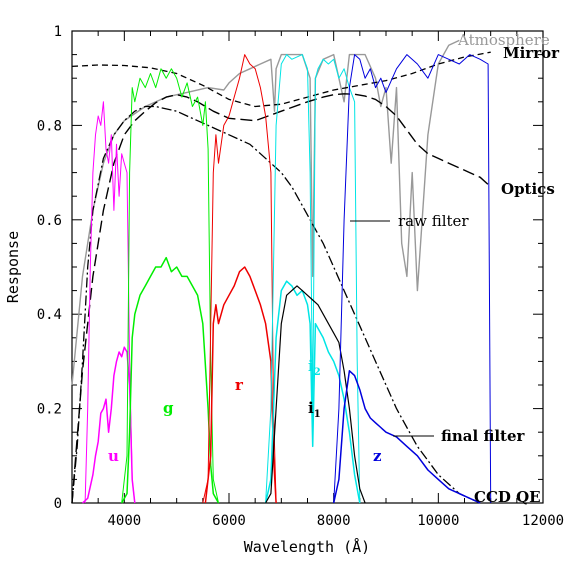 This screenshot has width=574, height=574. Describe the element at coordinates (317, 372) in the screenshot. I see `label-i2-sub: 2` at that location.